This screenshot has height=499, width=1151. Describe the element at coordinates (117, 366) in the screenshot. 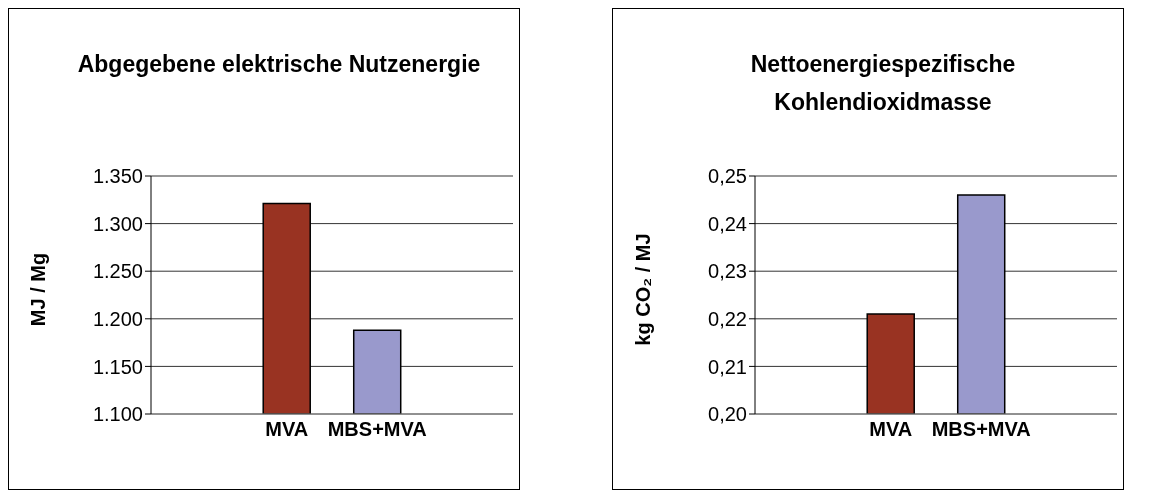

I see `y-tick-label: 1.150` at that location.